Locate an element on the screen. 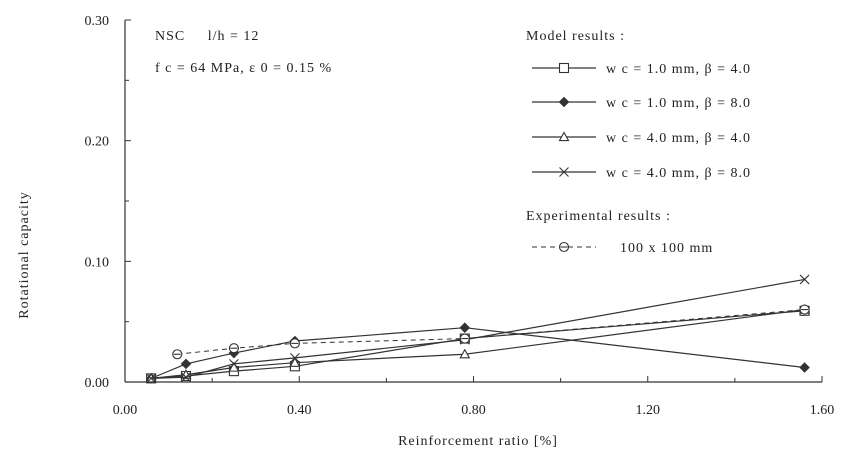 The width and height of the screenshot is (857, 458). x-tick-label: 0.00 is located at coordinates (125, 410).